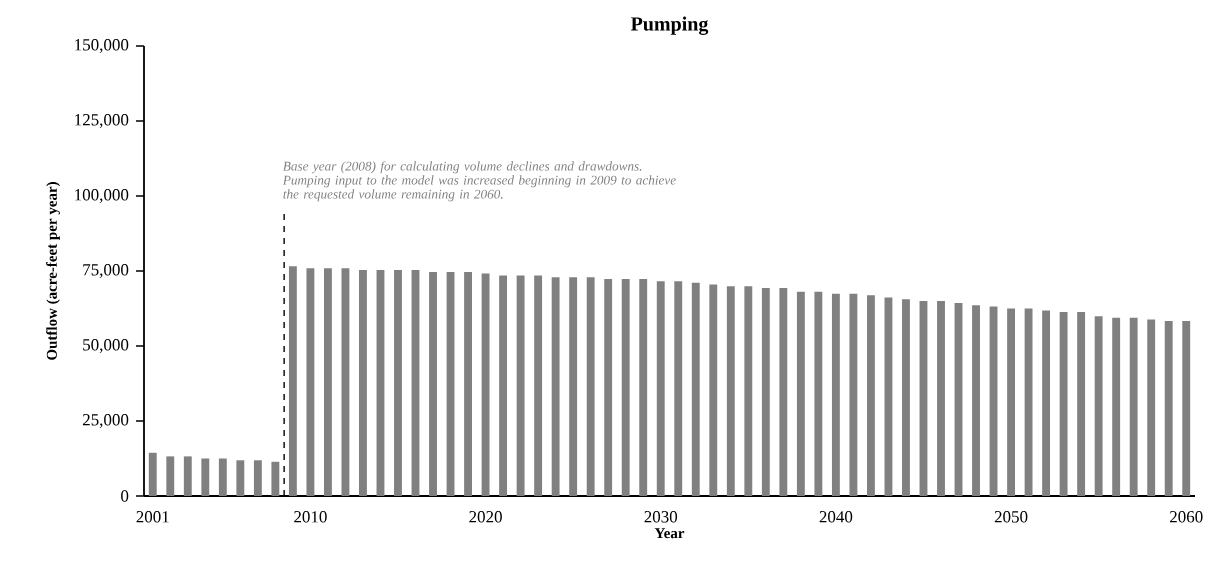  Describe the element at coordinates (836, 517) in the screenshot. I see `x-tick-label: 2040` at that location.